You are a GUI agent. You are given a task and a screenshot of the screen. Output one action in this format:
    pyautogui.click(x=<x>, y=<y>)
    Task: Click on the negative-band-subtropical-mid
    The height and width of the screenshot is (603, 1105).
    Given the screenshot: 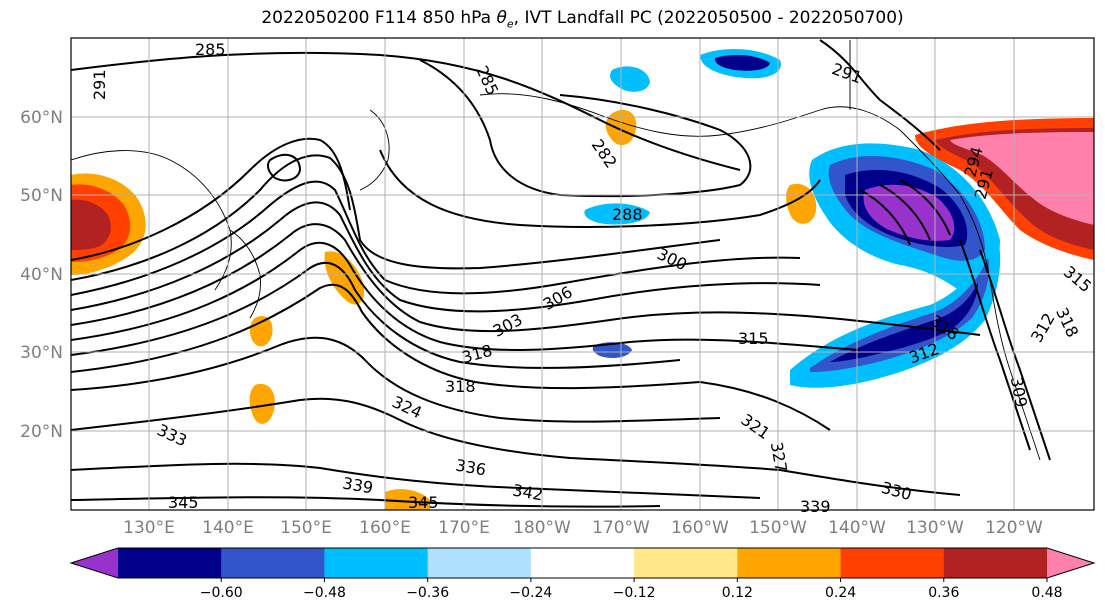 What is the action you would take?
    pyautogui.click(x=900, y=315)
    